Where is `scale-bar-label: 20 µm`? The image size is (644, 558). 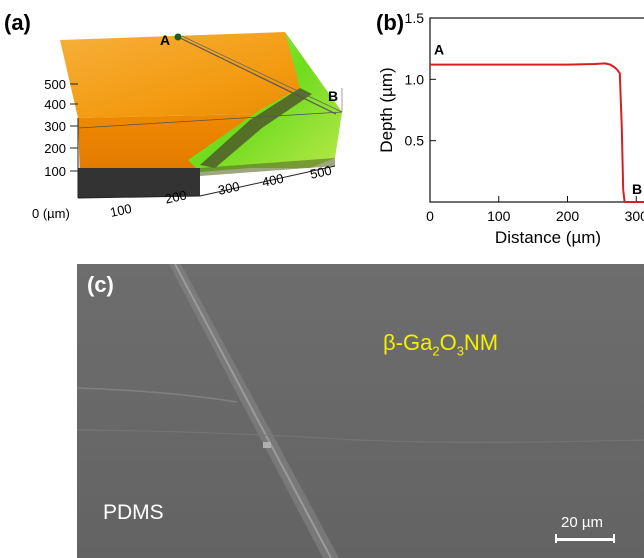
scale-bar-label: 20 µm is located at coordinates (582, 522).